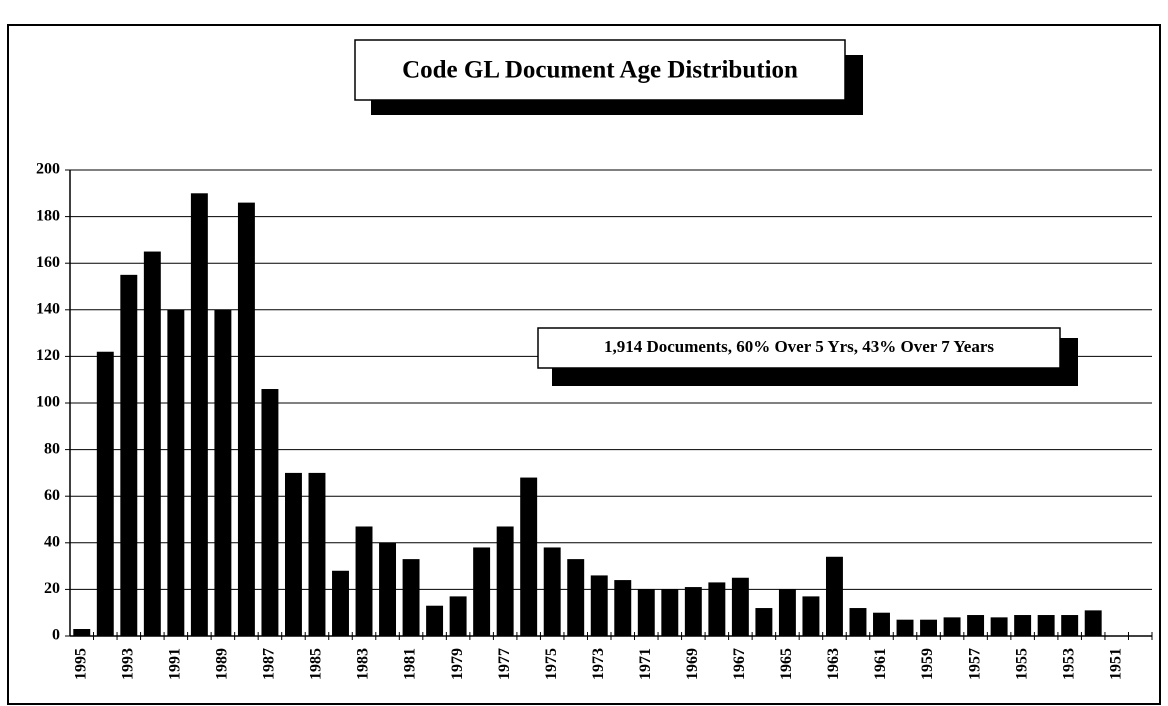 This screenshot has width=1168, height=706. I want to click on y-tick-label: 40, so click(52, 541).